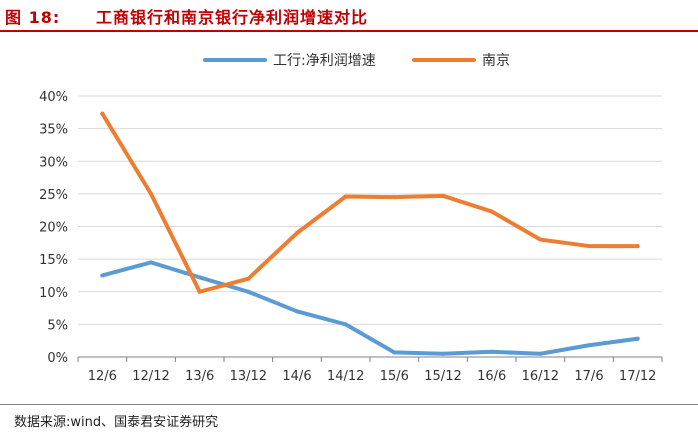  Describe the element at coordinates (102, 376) in the screenshot. I see `x-tick-label: 12/6` at that location.